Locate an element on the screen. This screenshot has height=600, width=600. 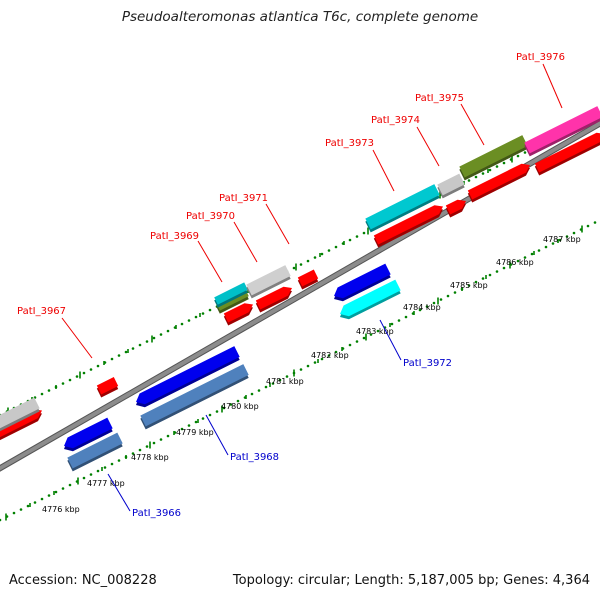
scale-label: 4776 kbp is located at coordinates (61, 509).